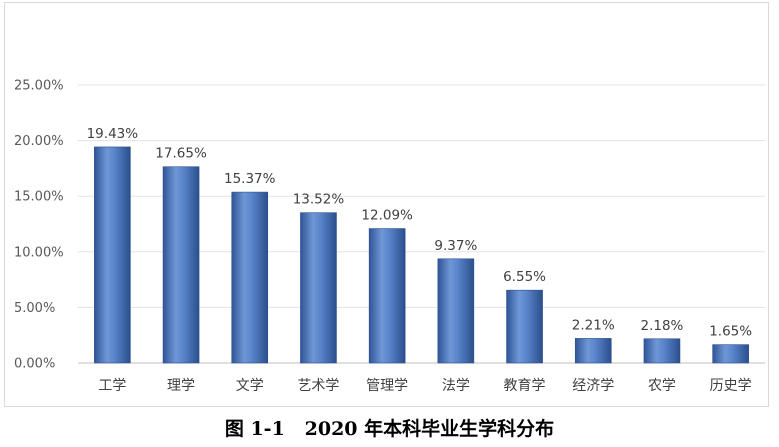 This screenshot has width=779, height=447. I want to click on category-label: 工学, so click(112, 386).